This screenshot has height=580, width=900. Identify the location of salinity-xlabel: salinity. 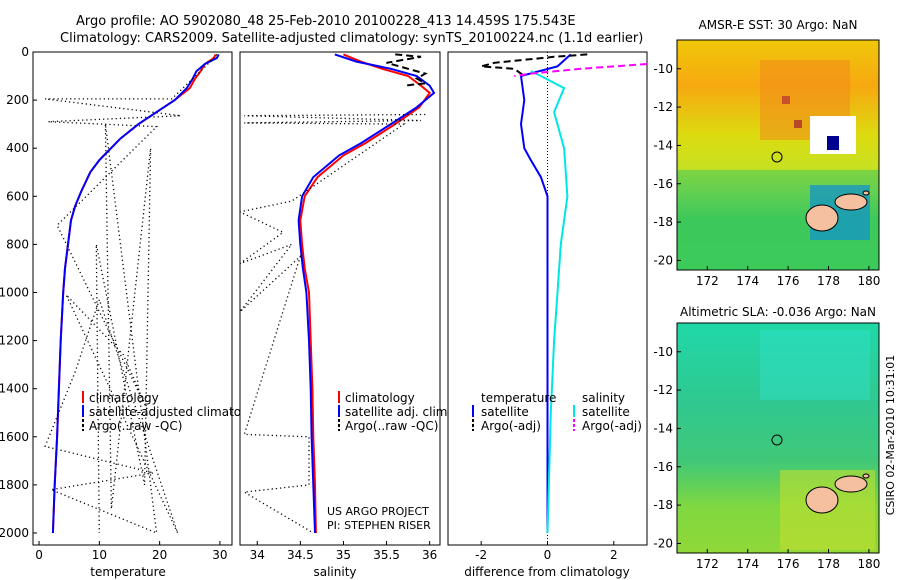
(334, 572).